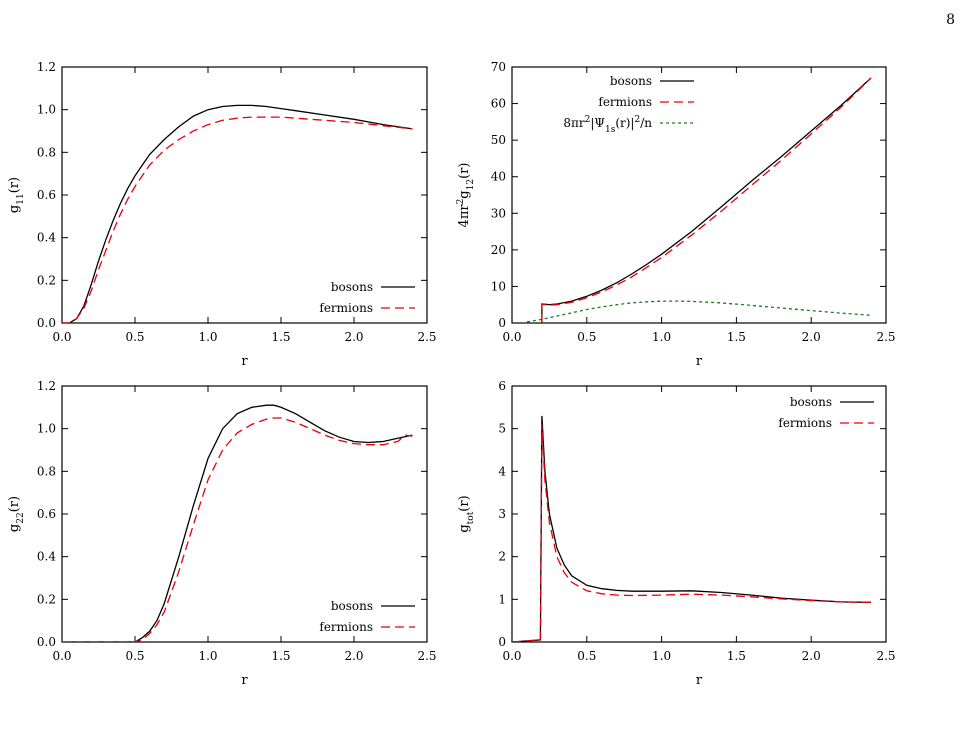 Image resolution: width=971 pixels, height=737 pixels. I want to click on y-tick-label: 50, so click(498, 140).